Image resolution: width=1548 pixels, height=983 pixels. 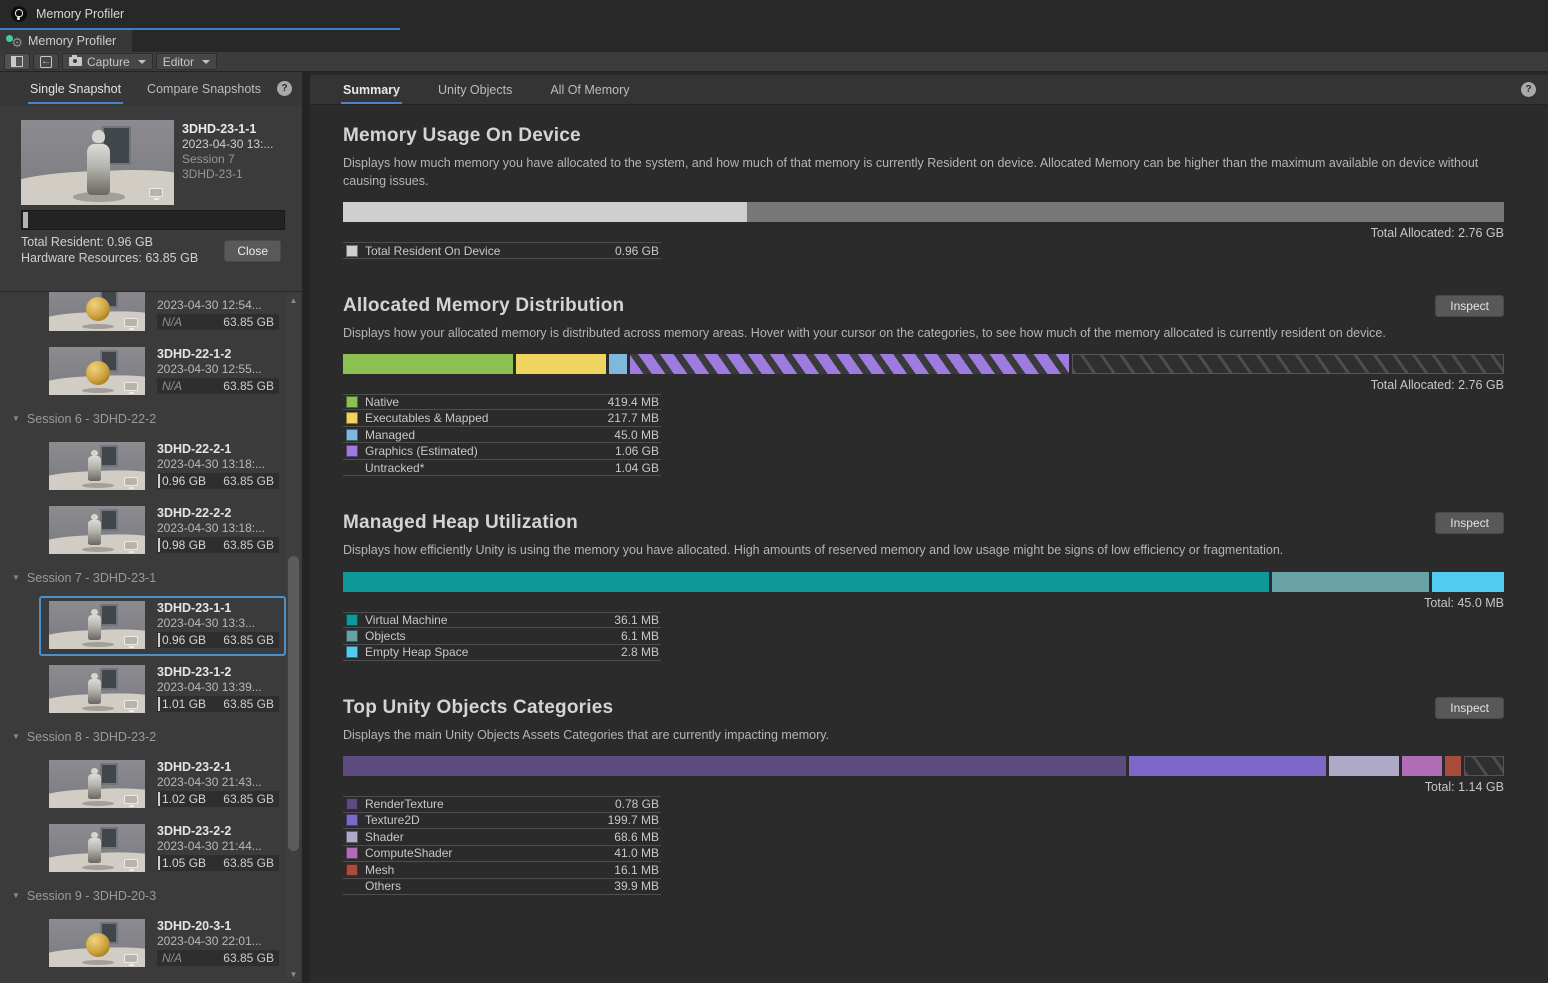 What do you see at coordinates (204, 89) in the screenshot?
I see `tab-compare-snapshots: Compare Snapshots` at bounding box center [204, 89].